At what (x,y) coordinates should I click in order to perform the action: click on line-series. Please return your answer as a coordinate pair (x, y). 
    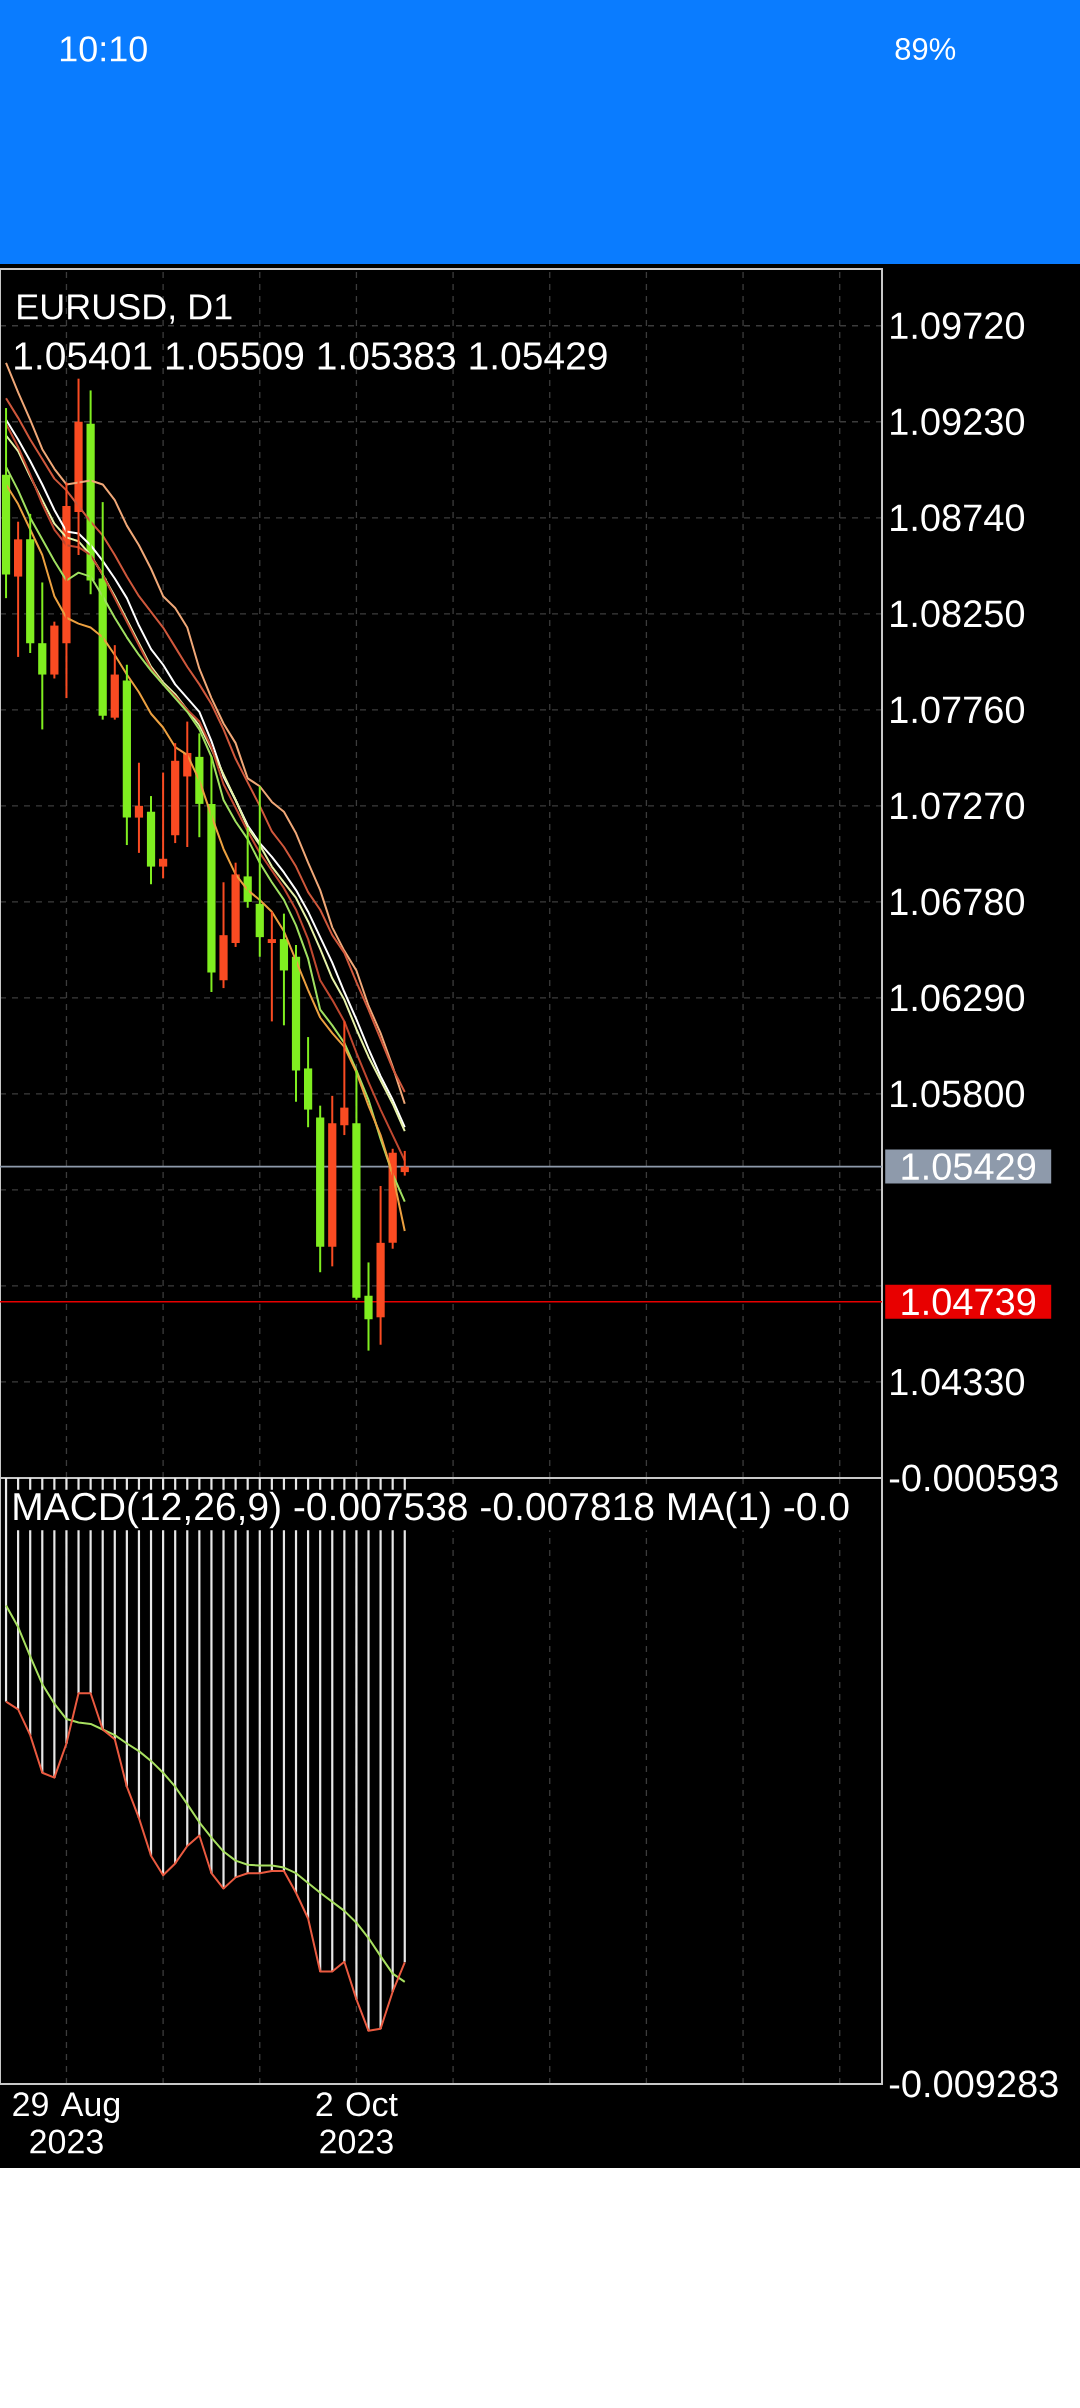
    Looking at the image, I should click on (205, 1862).